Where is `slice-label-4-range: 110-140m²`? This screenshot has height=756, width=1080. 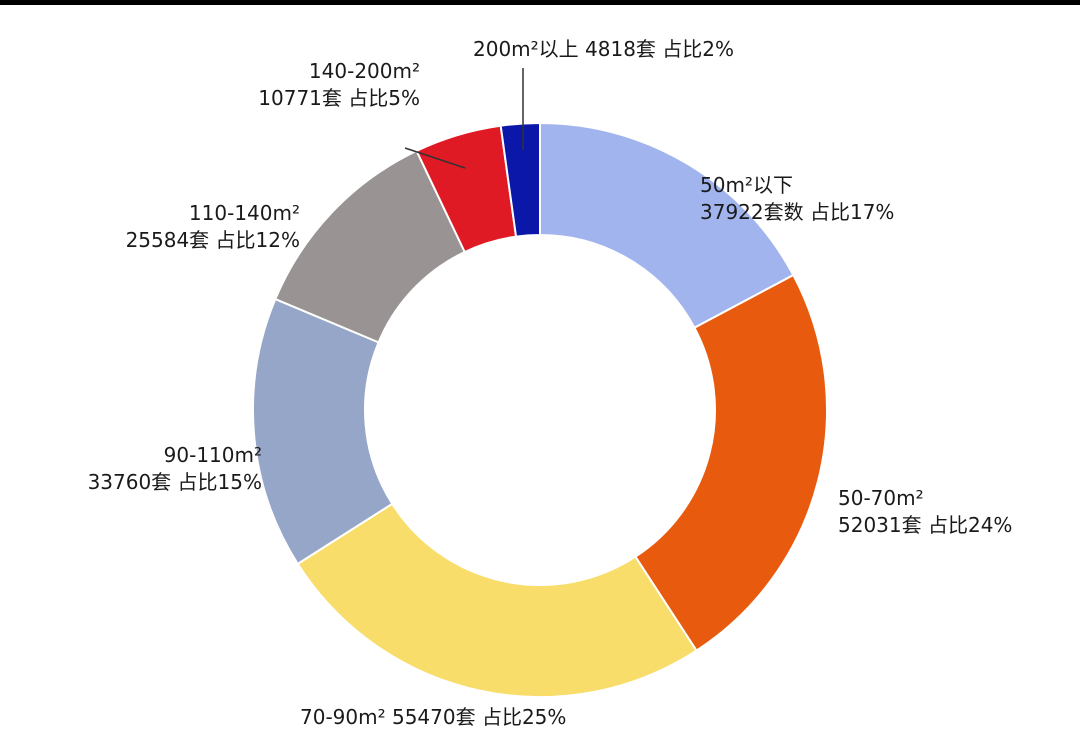 slice-label-4-range: 110-140m² is located at coordinates (244, 213).